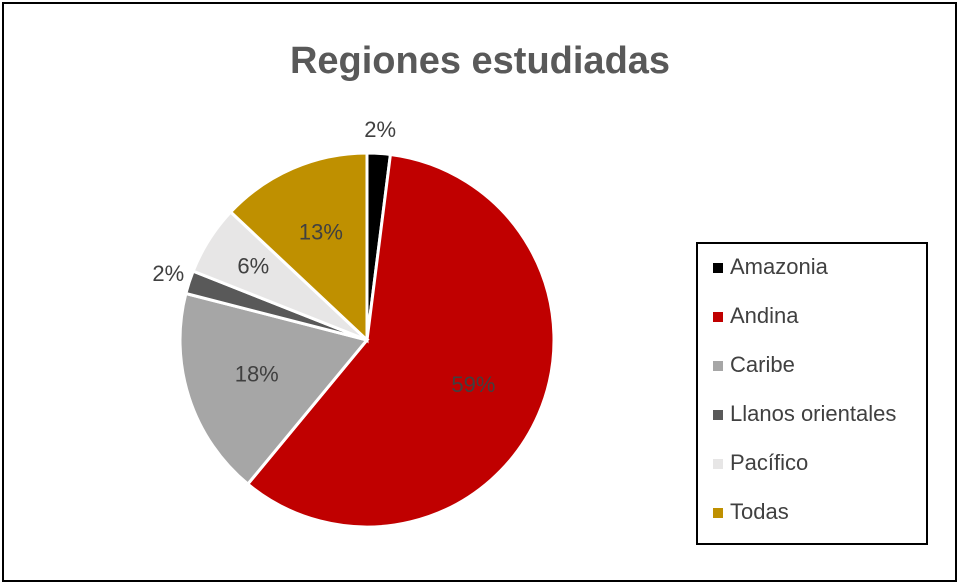  What do you see at coordinates (762, 364) in the screenshot?
I see `legend-label: Caribe` at bounding box center [762, 364].